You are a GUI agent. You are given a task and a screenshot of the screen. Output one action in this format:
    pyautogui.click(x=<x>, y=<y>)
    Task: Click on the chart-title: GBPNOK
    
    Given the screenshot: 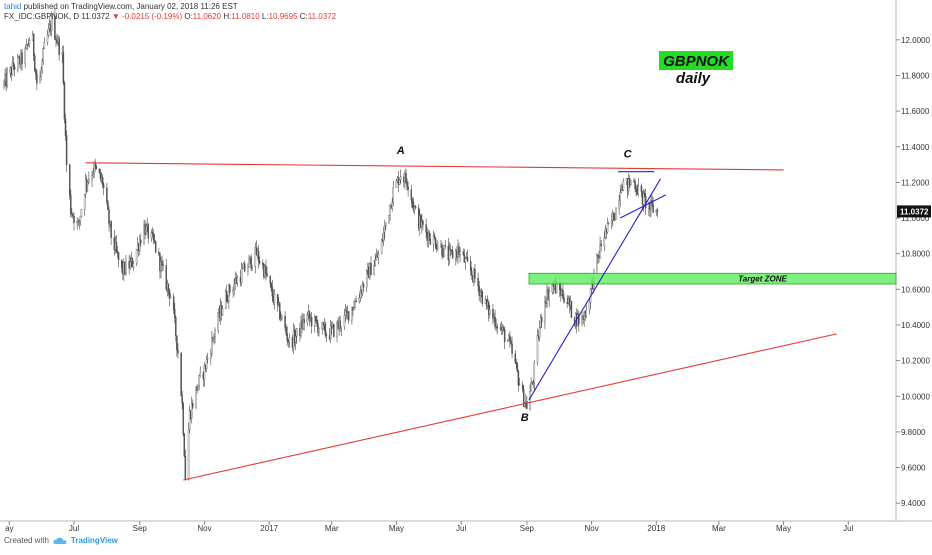 What is the action you would take?
    pyautogui.click(x=696, y=61)
    